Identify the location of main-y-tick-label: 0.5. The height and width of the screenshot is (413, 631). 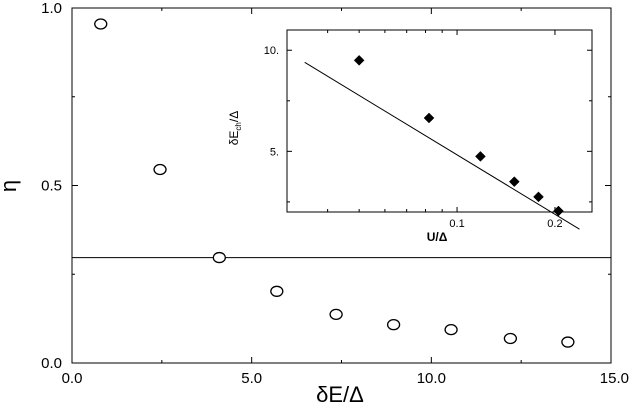
(51, 186).